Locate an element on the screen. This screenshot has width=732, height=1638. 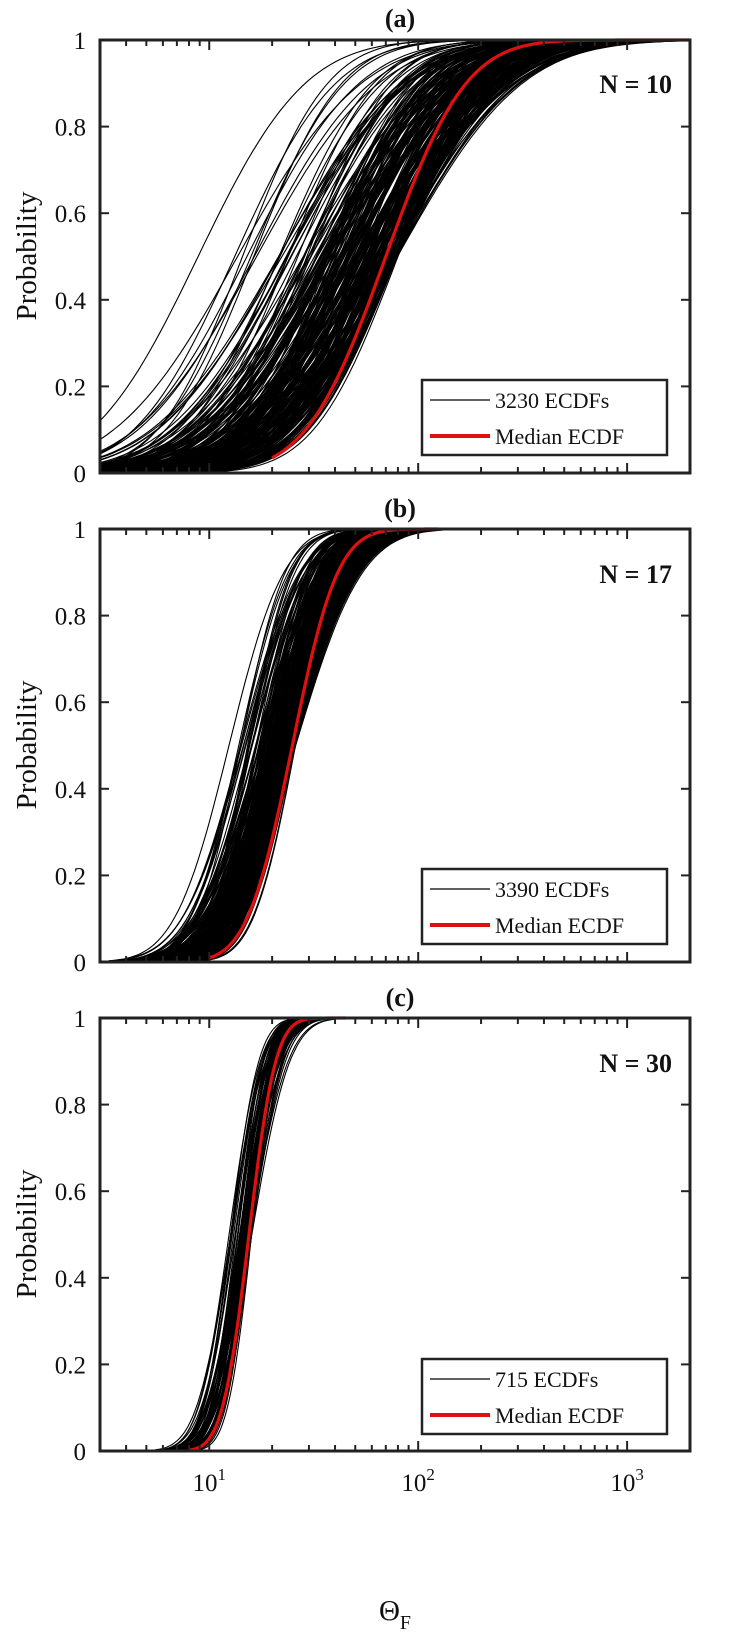
x-tick-exponent: 3 is located at coordinates (639, 1474).